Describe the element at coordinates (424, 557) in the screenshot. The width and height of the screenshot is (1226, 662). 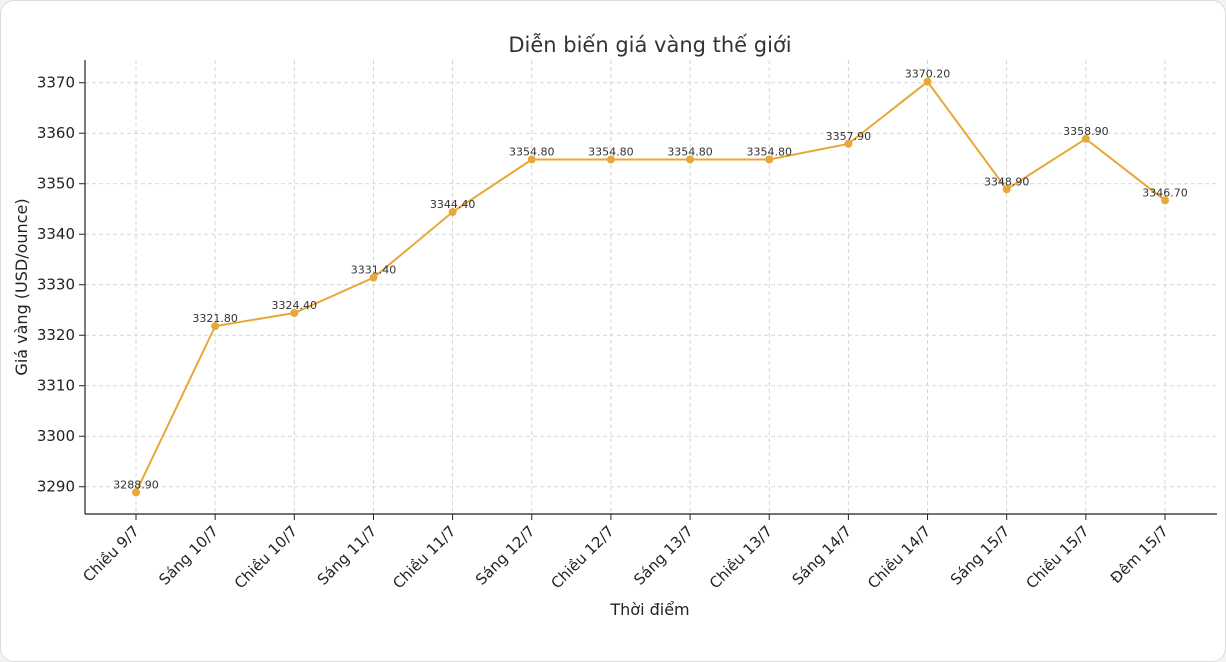
I see `x-tick-label: Chiều 11/7` at that location.